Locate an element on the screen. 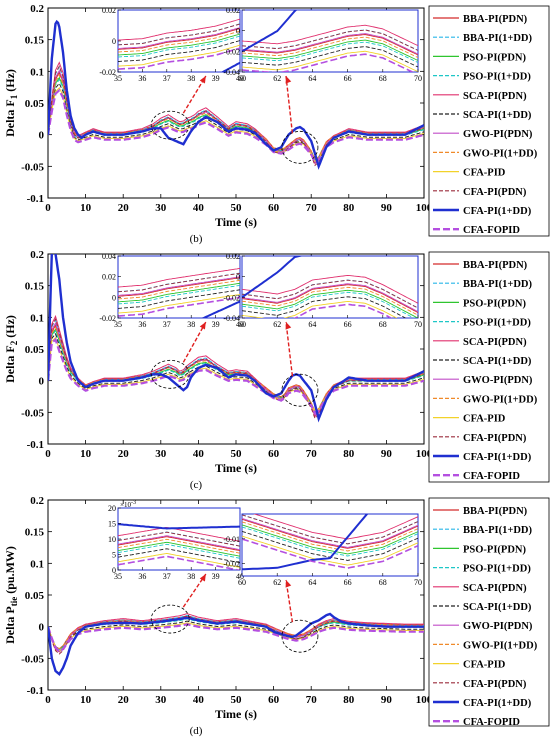  y-tick-label: -0.1 is located at coordinates (35, 691).